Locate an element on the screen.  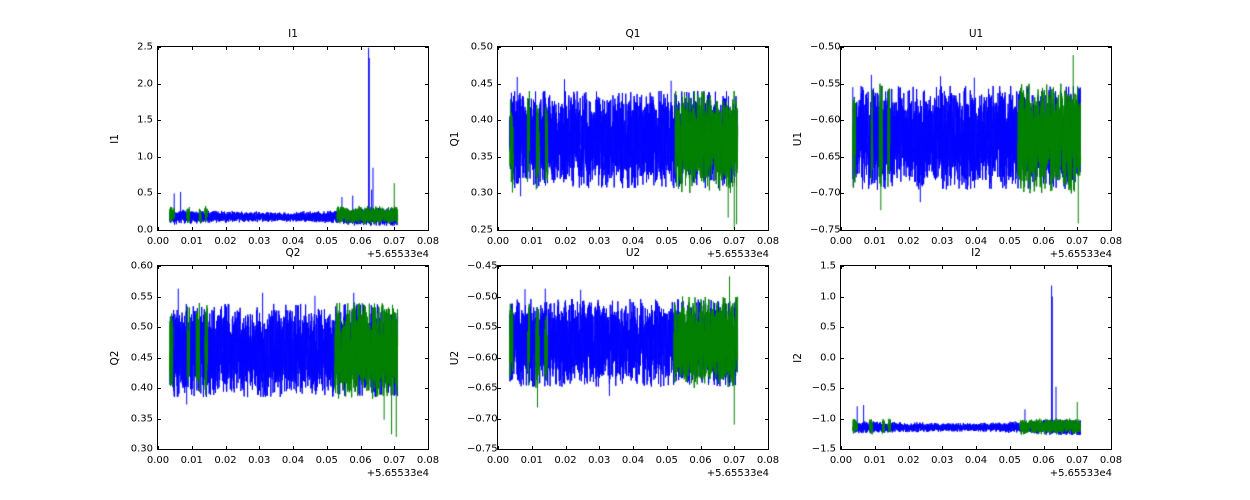
y-tick-label: 0.25 is located at coordinates (481, 230).